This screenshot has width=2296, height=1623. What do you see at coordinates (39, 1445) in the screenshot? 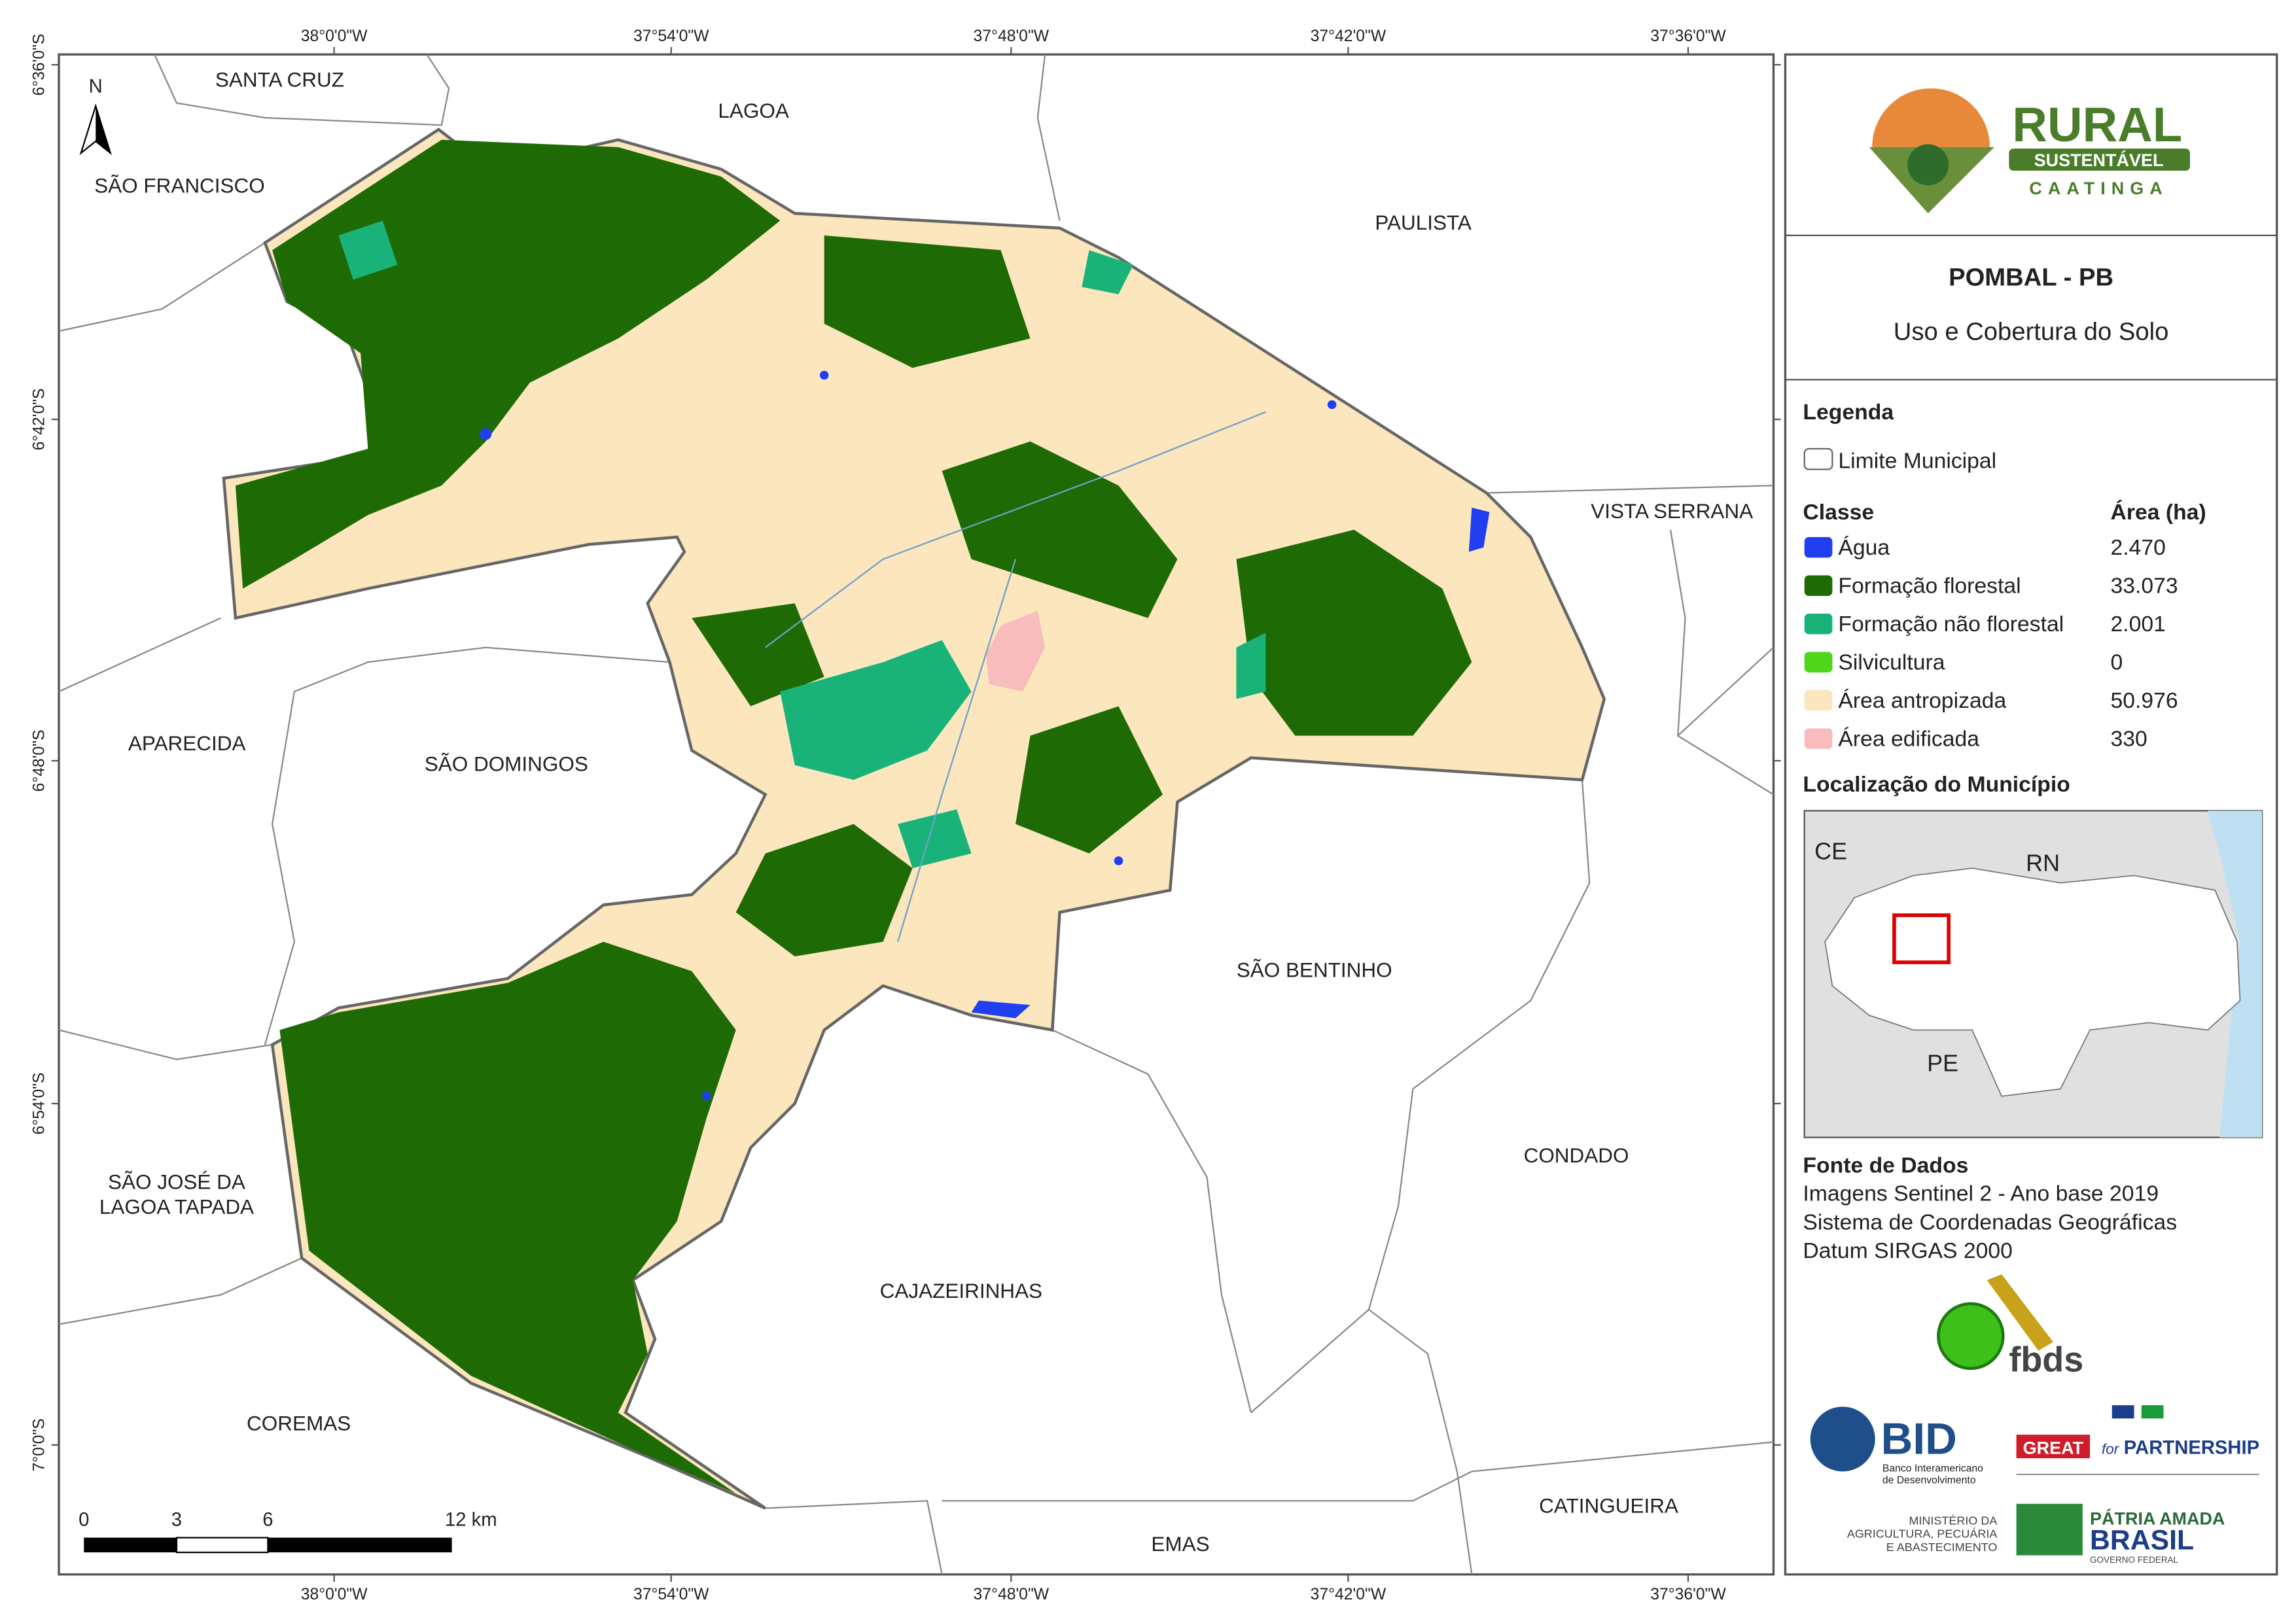
I see `lat-label: 7°0'0"S` at bounding box center [39, 1445].